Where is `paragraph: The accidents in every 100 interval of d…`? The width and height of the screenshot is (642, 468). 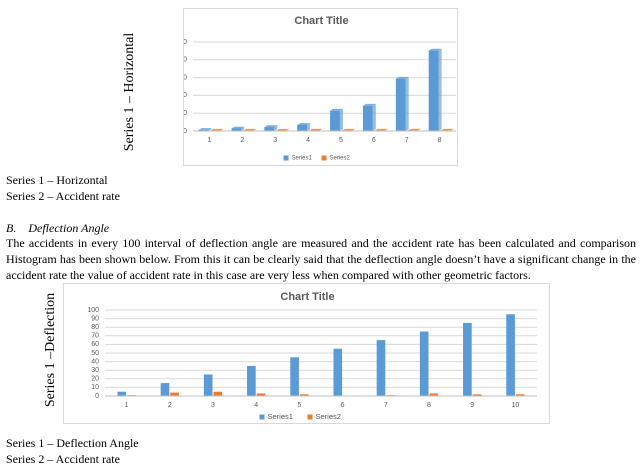
paragraph: The accidents in every 100 interval of d… is located at coordinates (321, 259).